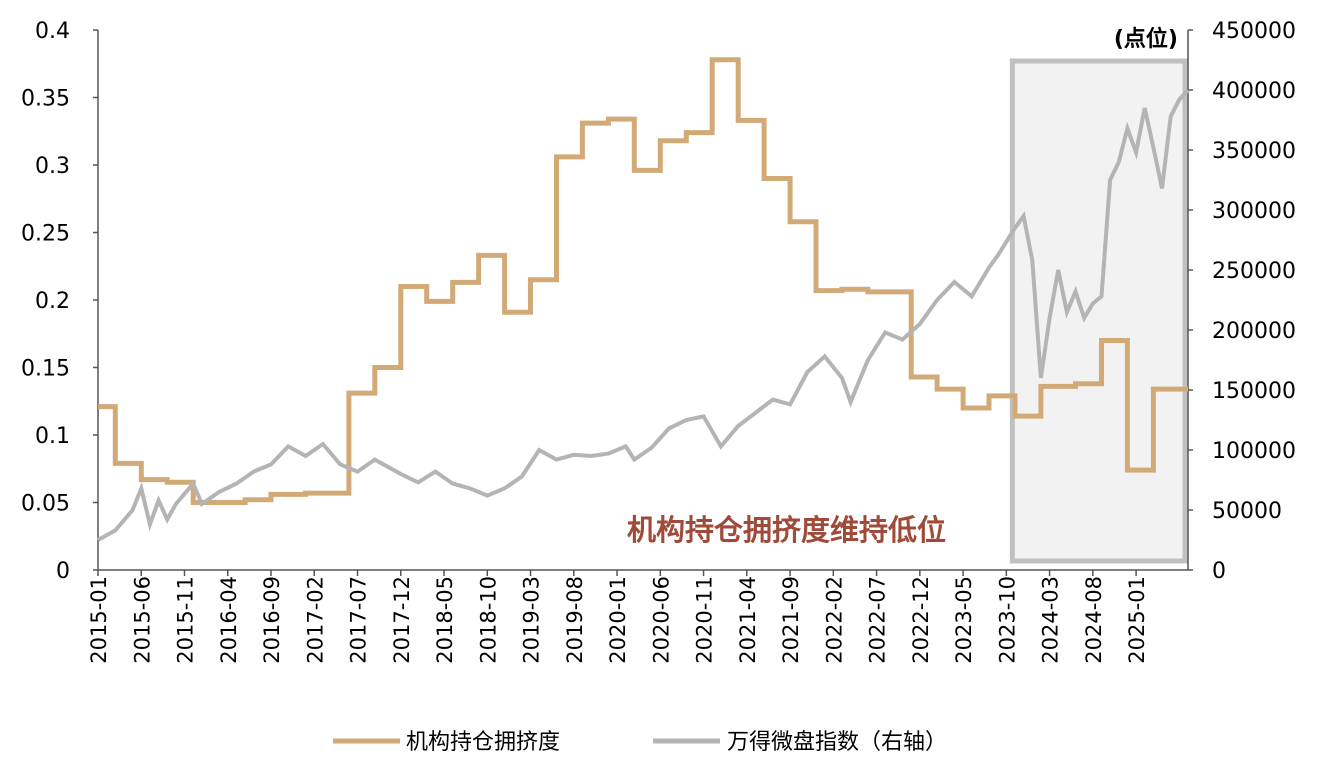 This screenshot has width=1317, height=759. I want to click on y-left-tick-label: 0, so click(63, 571).